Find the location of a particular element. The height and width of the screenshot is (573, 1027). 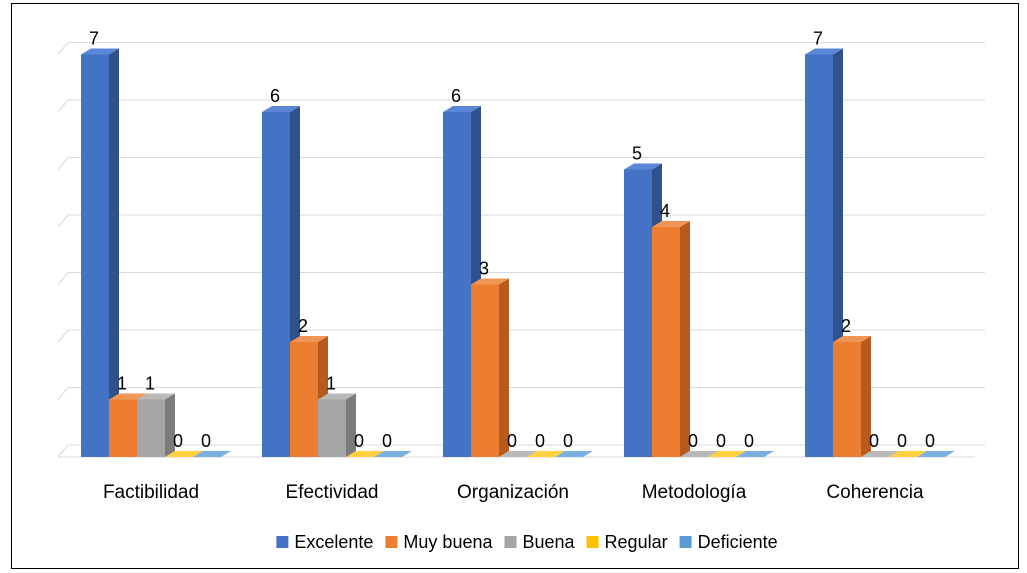

bar-buena-coherencia is located at coordinates (880, 454).